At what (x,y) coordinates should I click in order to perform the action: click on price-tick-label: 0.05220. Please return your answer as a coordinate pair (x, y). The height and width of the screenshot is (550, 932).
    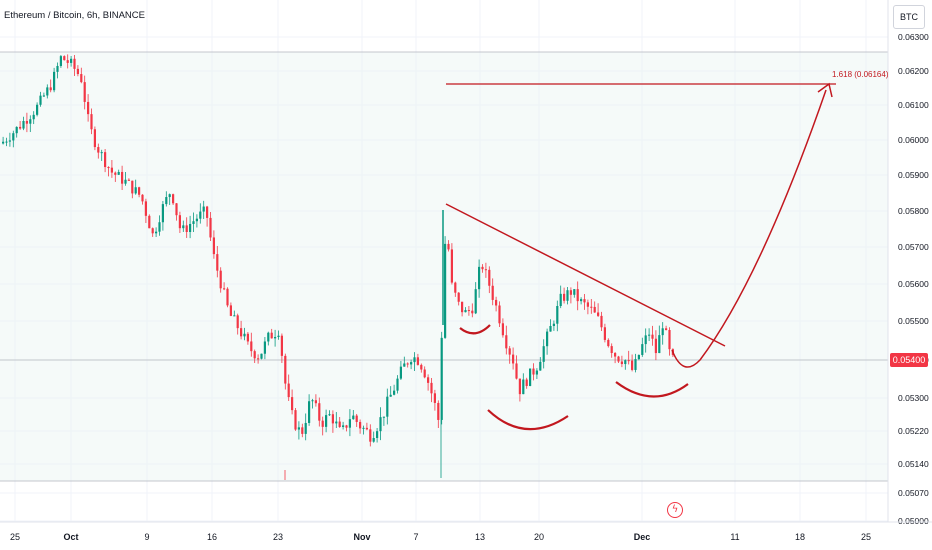
    Looking at the image, I should click on (913, 431).